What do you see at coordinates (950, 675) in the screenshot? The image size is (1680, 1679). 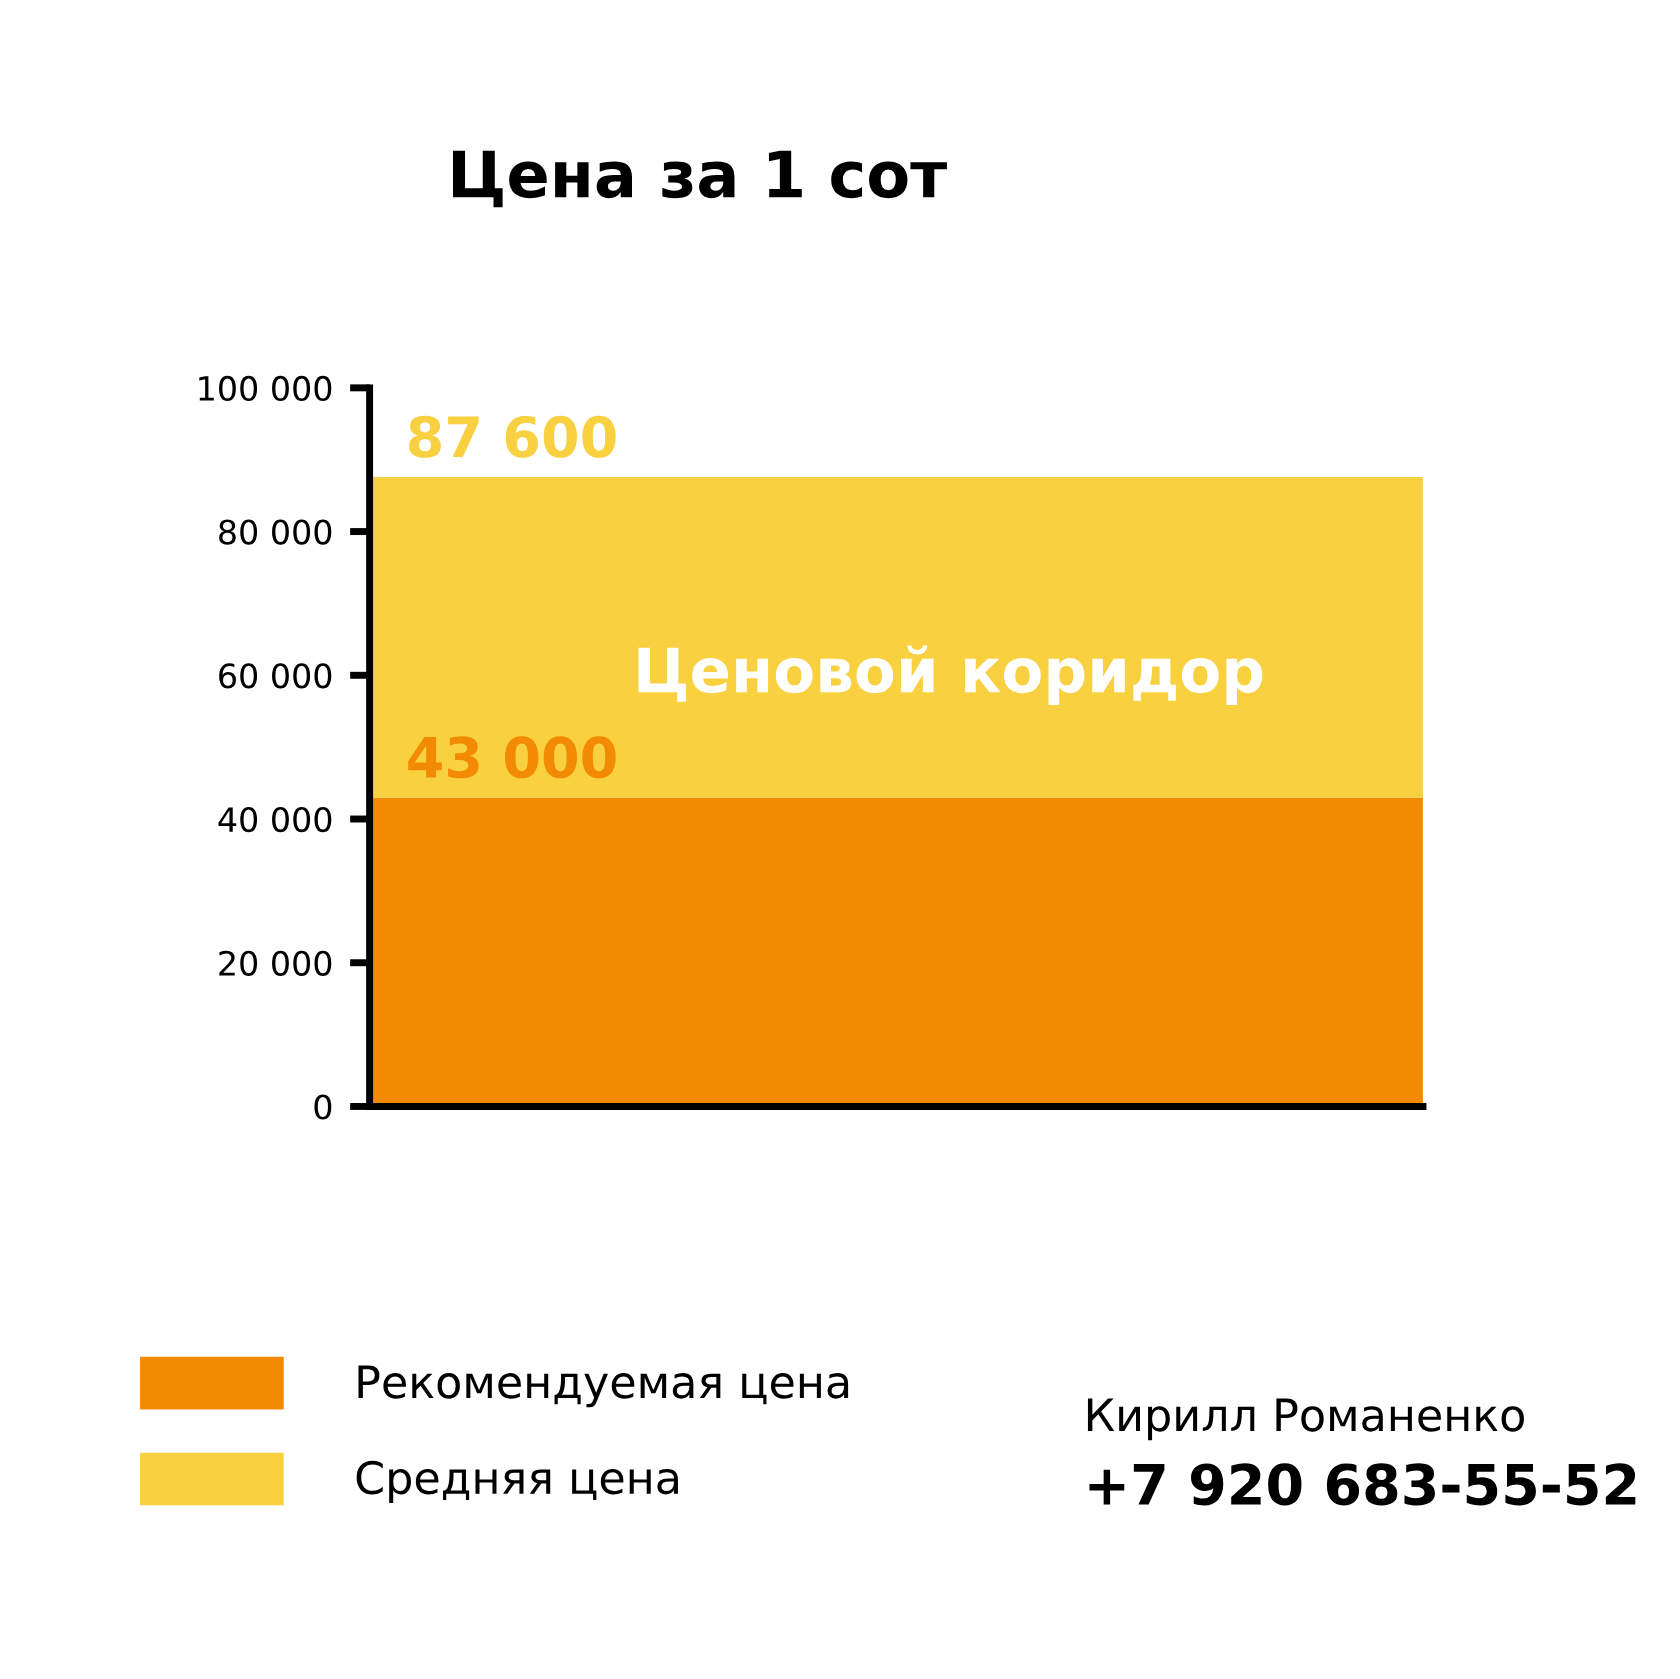 I see `annotation: Ценовой коридор` at bounding box center [950, 675].